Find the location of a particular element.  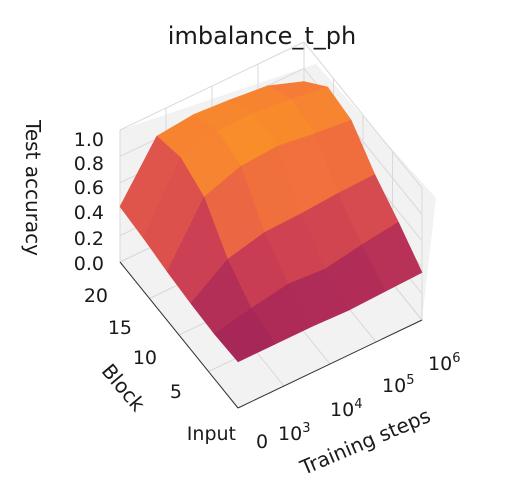

steps-axis-ticks: 0 10³ 10⁴ 10⁵ 10⁶ is located at coordinates (358, 402).